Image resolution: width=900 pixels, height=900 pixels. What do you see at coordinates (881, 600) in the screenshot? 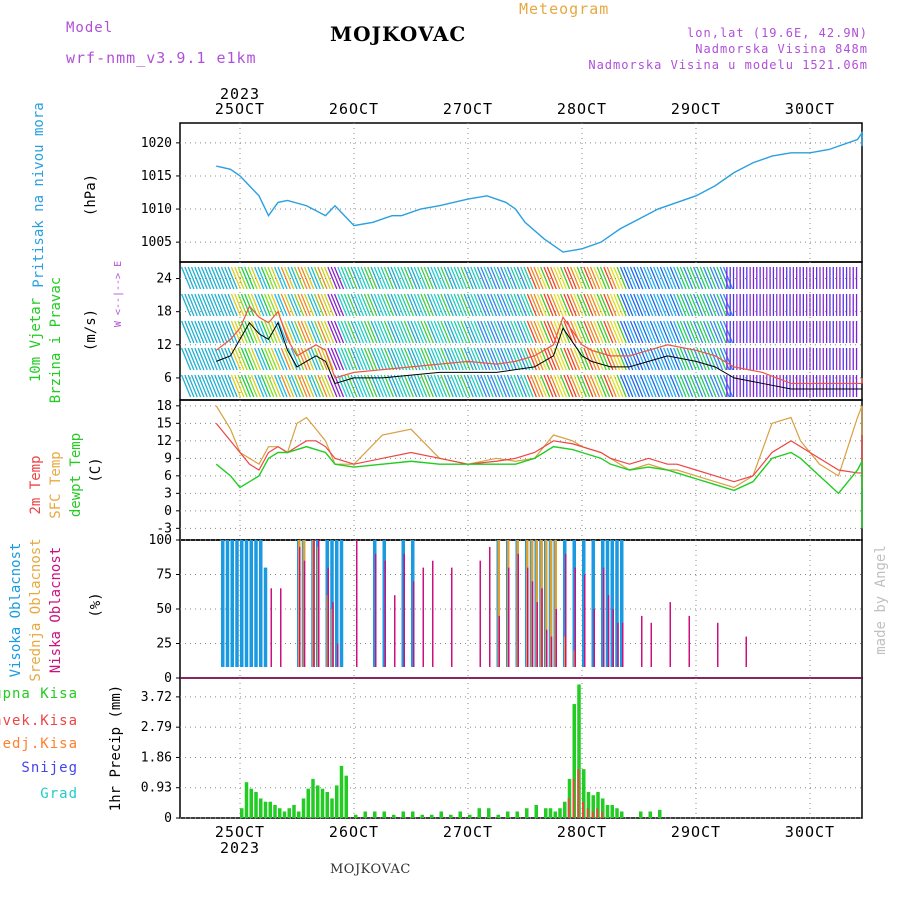
I see `watermark: made by Angel` at bounding box center [881, 600].